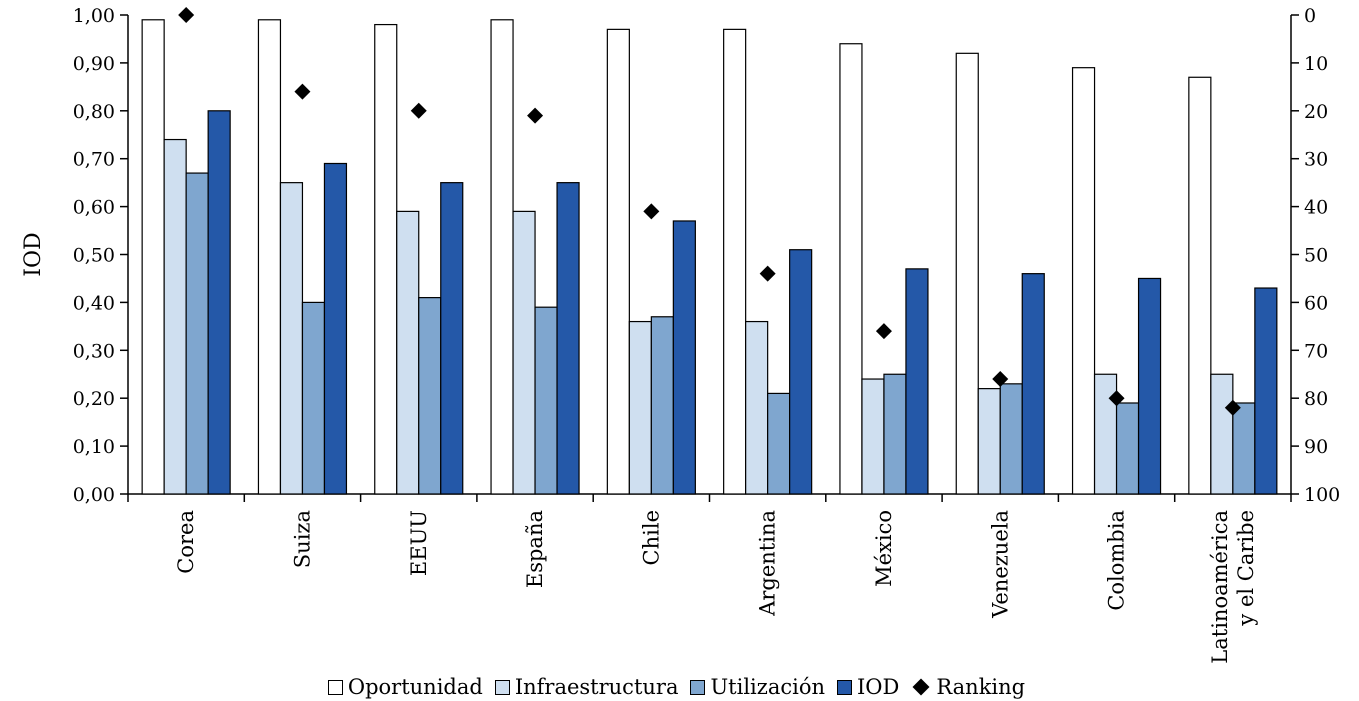 The width and height of the screenshot is (1359, 701). Describe the element at coordinates (1220, 587) in the screenshot. I see `x-tick-label-line: Latinoamérica` at that location.